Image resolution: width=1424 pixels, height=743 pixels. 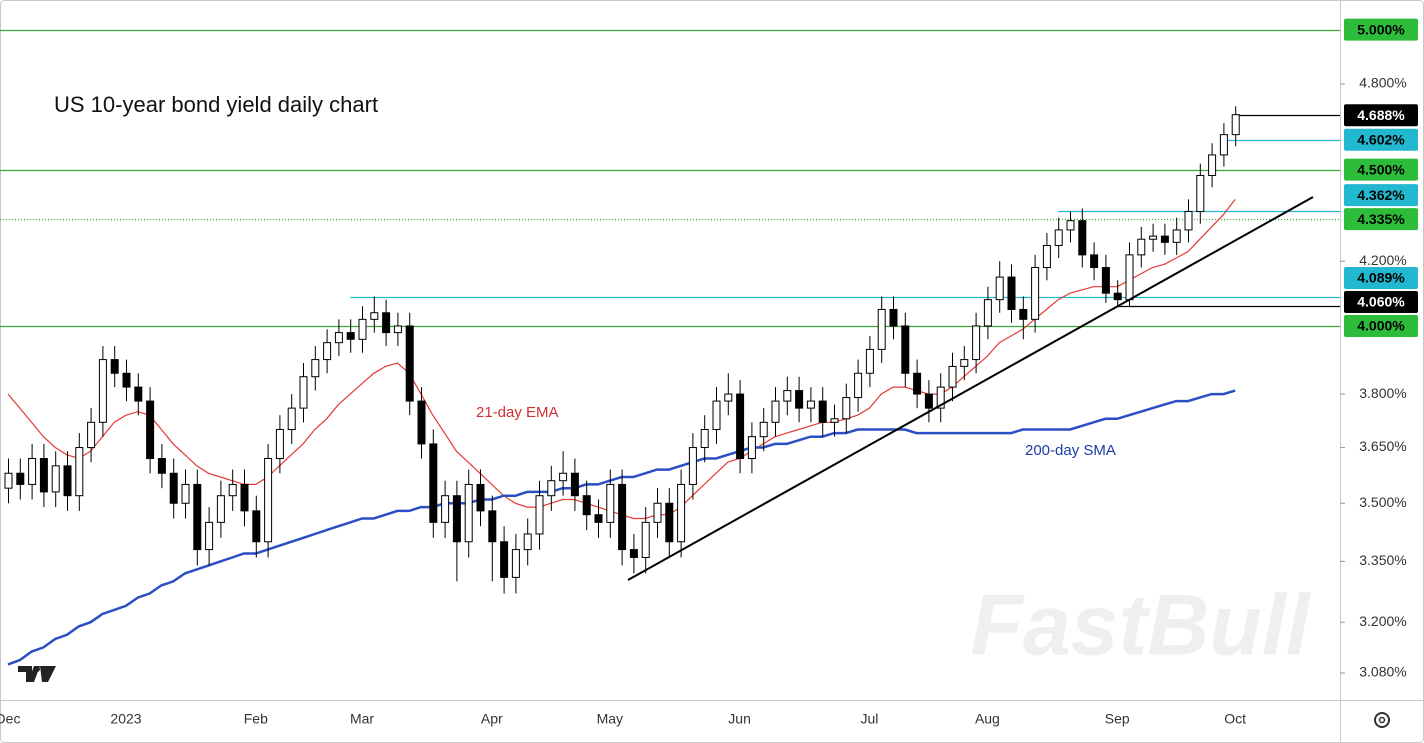 I want to click on x-tick-label: Apr, so click(x=492, y=719).